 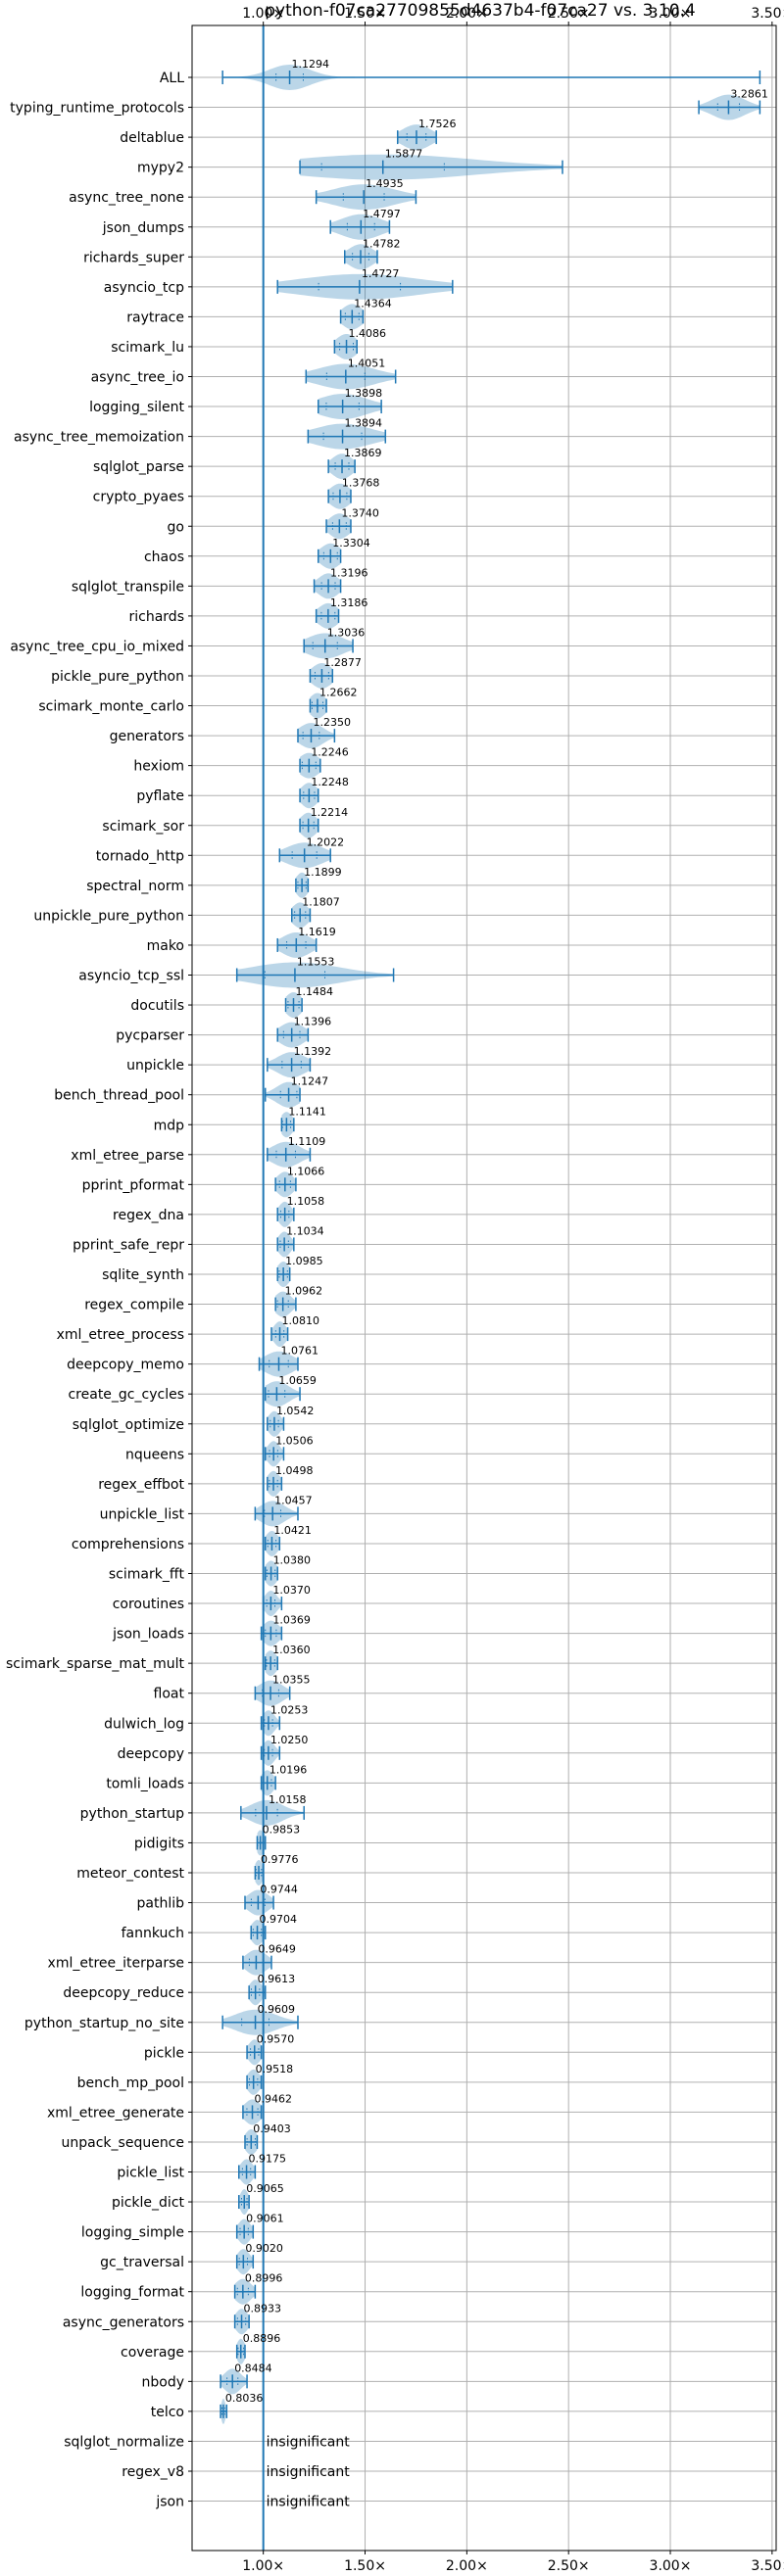 I want to click on category-label: tomli_loads, so click(x=145, y=1783).